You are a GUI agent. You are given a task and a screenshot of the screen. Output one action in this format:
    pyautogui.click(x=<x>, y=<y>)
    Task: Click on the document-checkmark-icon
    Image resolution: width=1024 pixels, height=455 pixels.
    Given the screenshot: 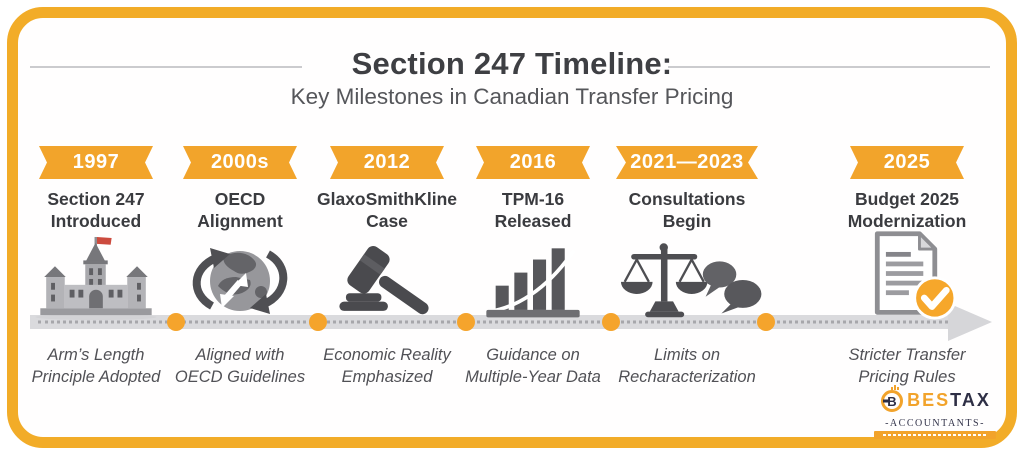 What is the action you would take?
    pyautogui.click(x=907, y=275)
    